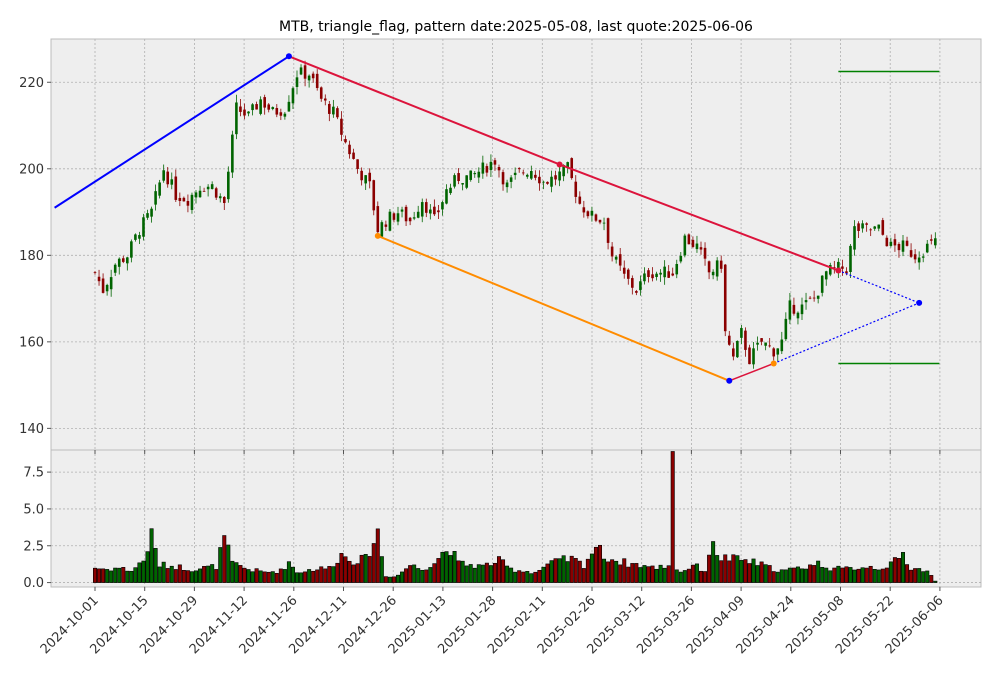  Describe the element at coordinates (33, 583) in the screenshot. I see `volume-tick-label: 0.0` at that location.